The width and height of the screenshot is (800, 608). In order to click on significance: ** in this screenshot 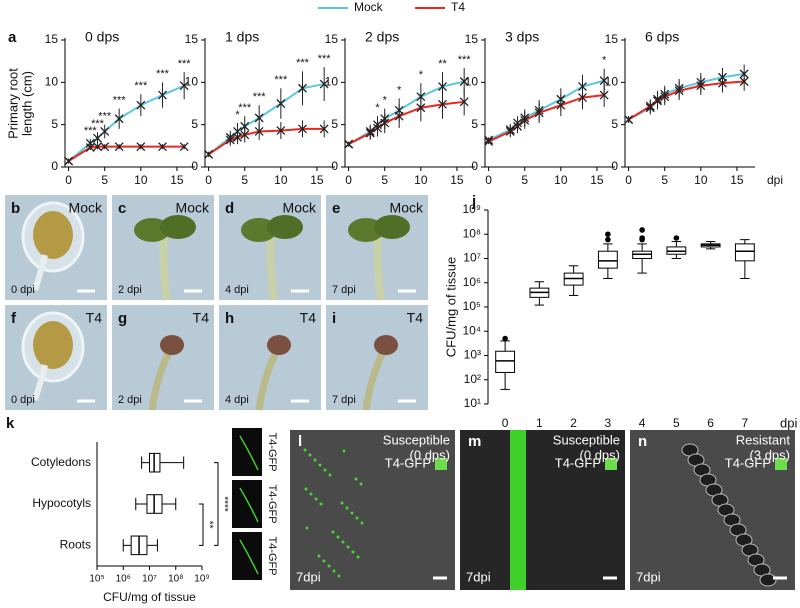, I will do `click(208, 525)`.